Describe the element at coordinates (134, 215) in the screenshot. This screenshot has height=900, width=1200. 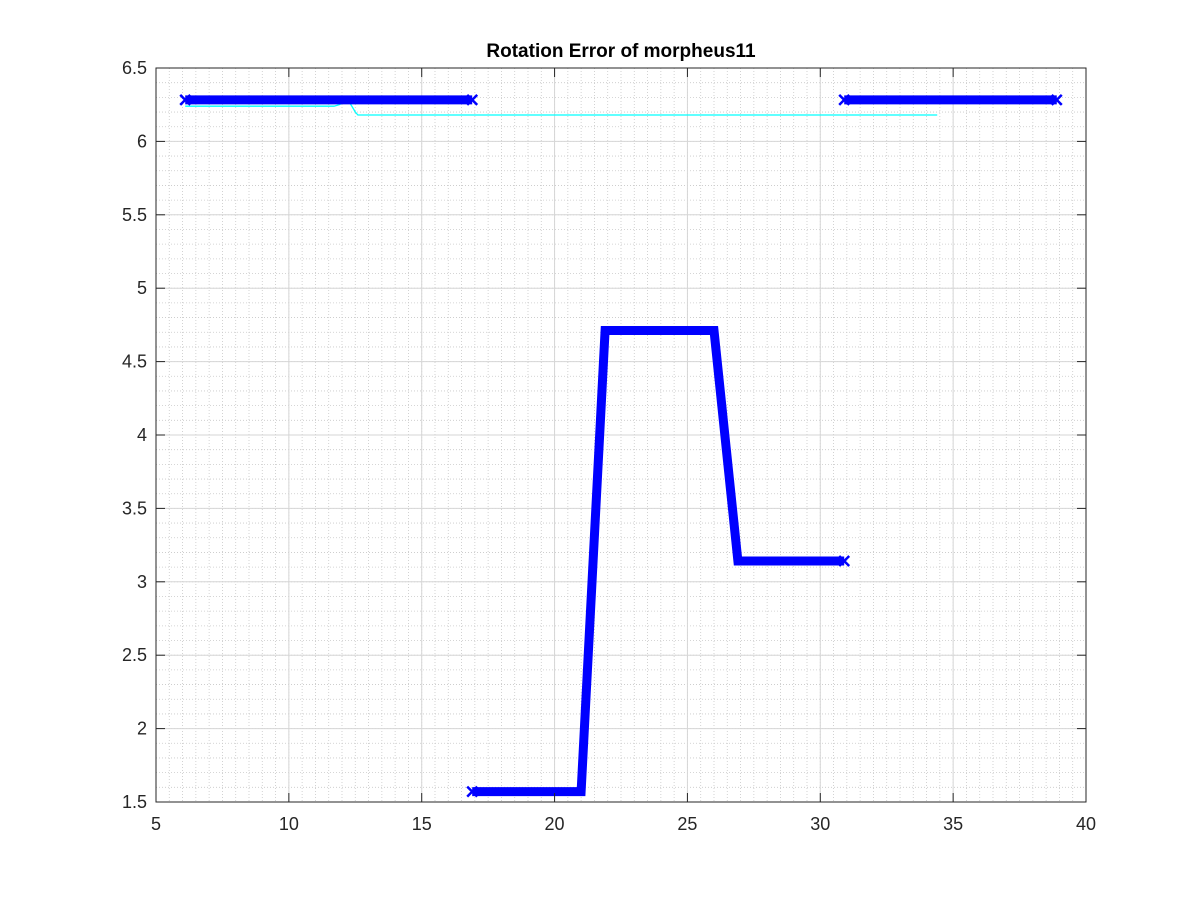
I see `y-tick-label: 5.5` at that location.